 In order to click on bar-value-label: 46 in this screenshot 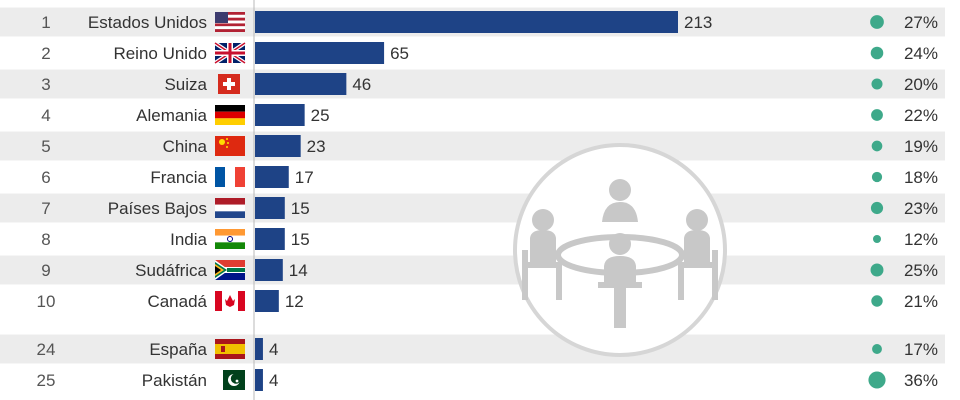, I will do `click(361, 84)`.